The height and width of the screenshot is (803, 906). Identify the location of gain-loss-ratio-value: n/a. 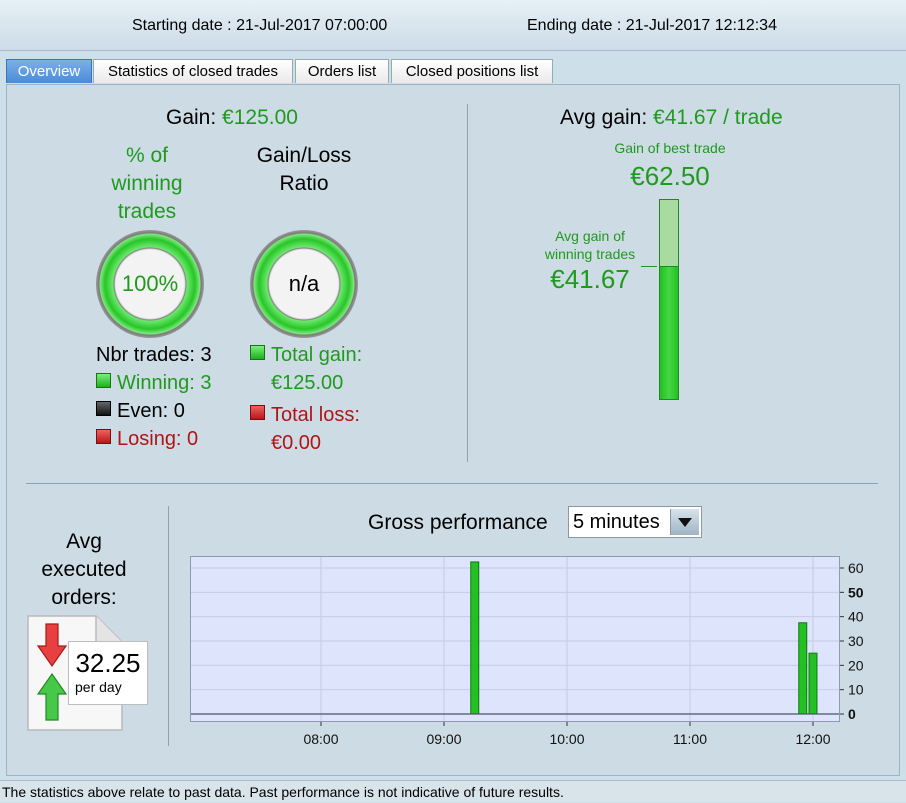
(304, 283).